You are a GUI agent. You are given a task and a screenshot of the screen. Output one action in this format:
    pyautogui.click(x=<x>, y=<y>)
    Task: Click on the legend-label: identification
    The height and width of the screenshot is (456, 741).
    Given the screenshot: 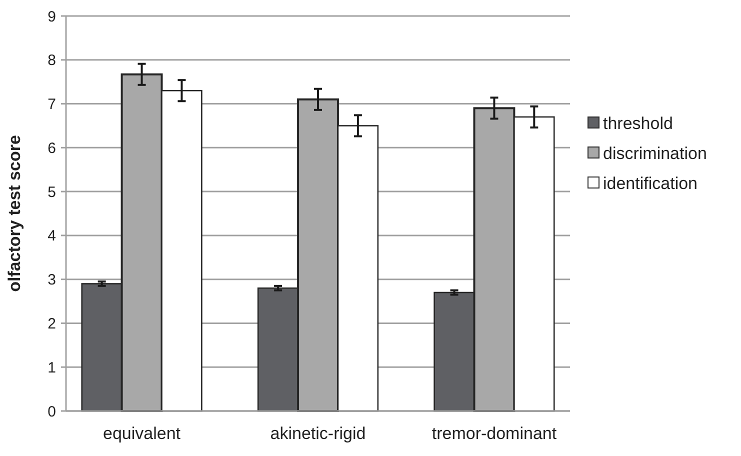 What is the action you would take?
    pyautogui.click(x=650, y=183)
    